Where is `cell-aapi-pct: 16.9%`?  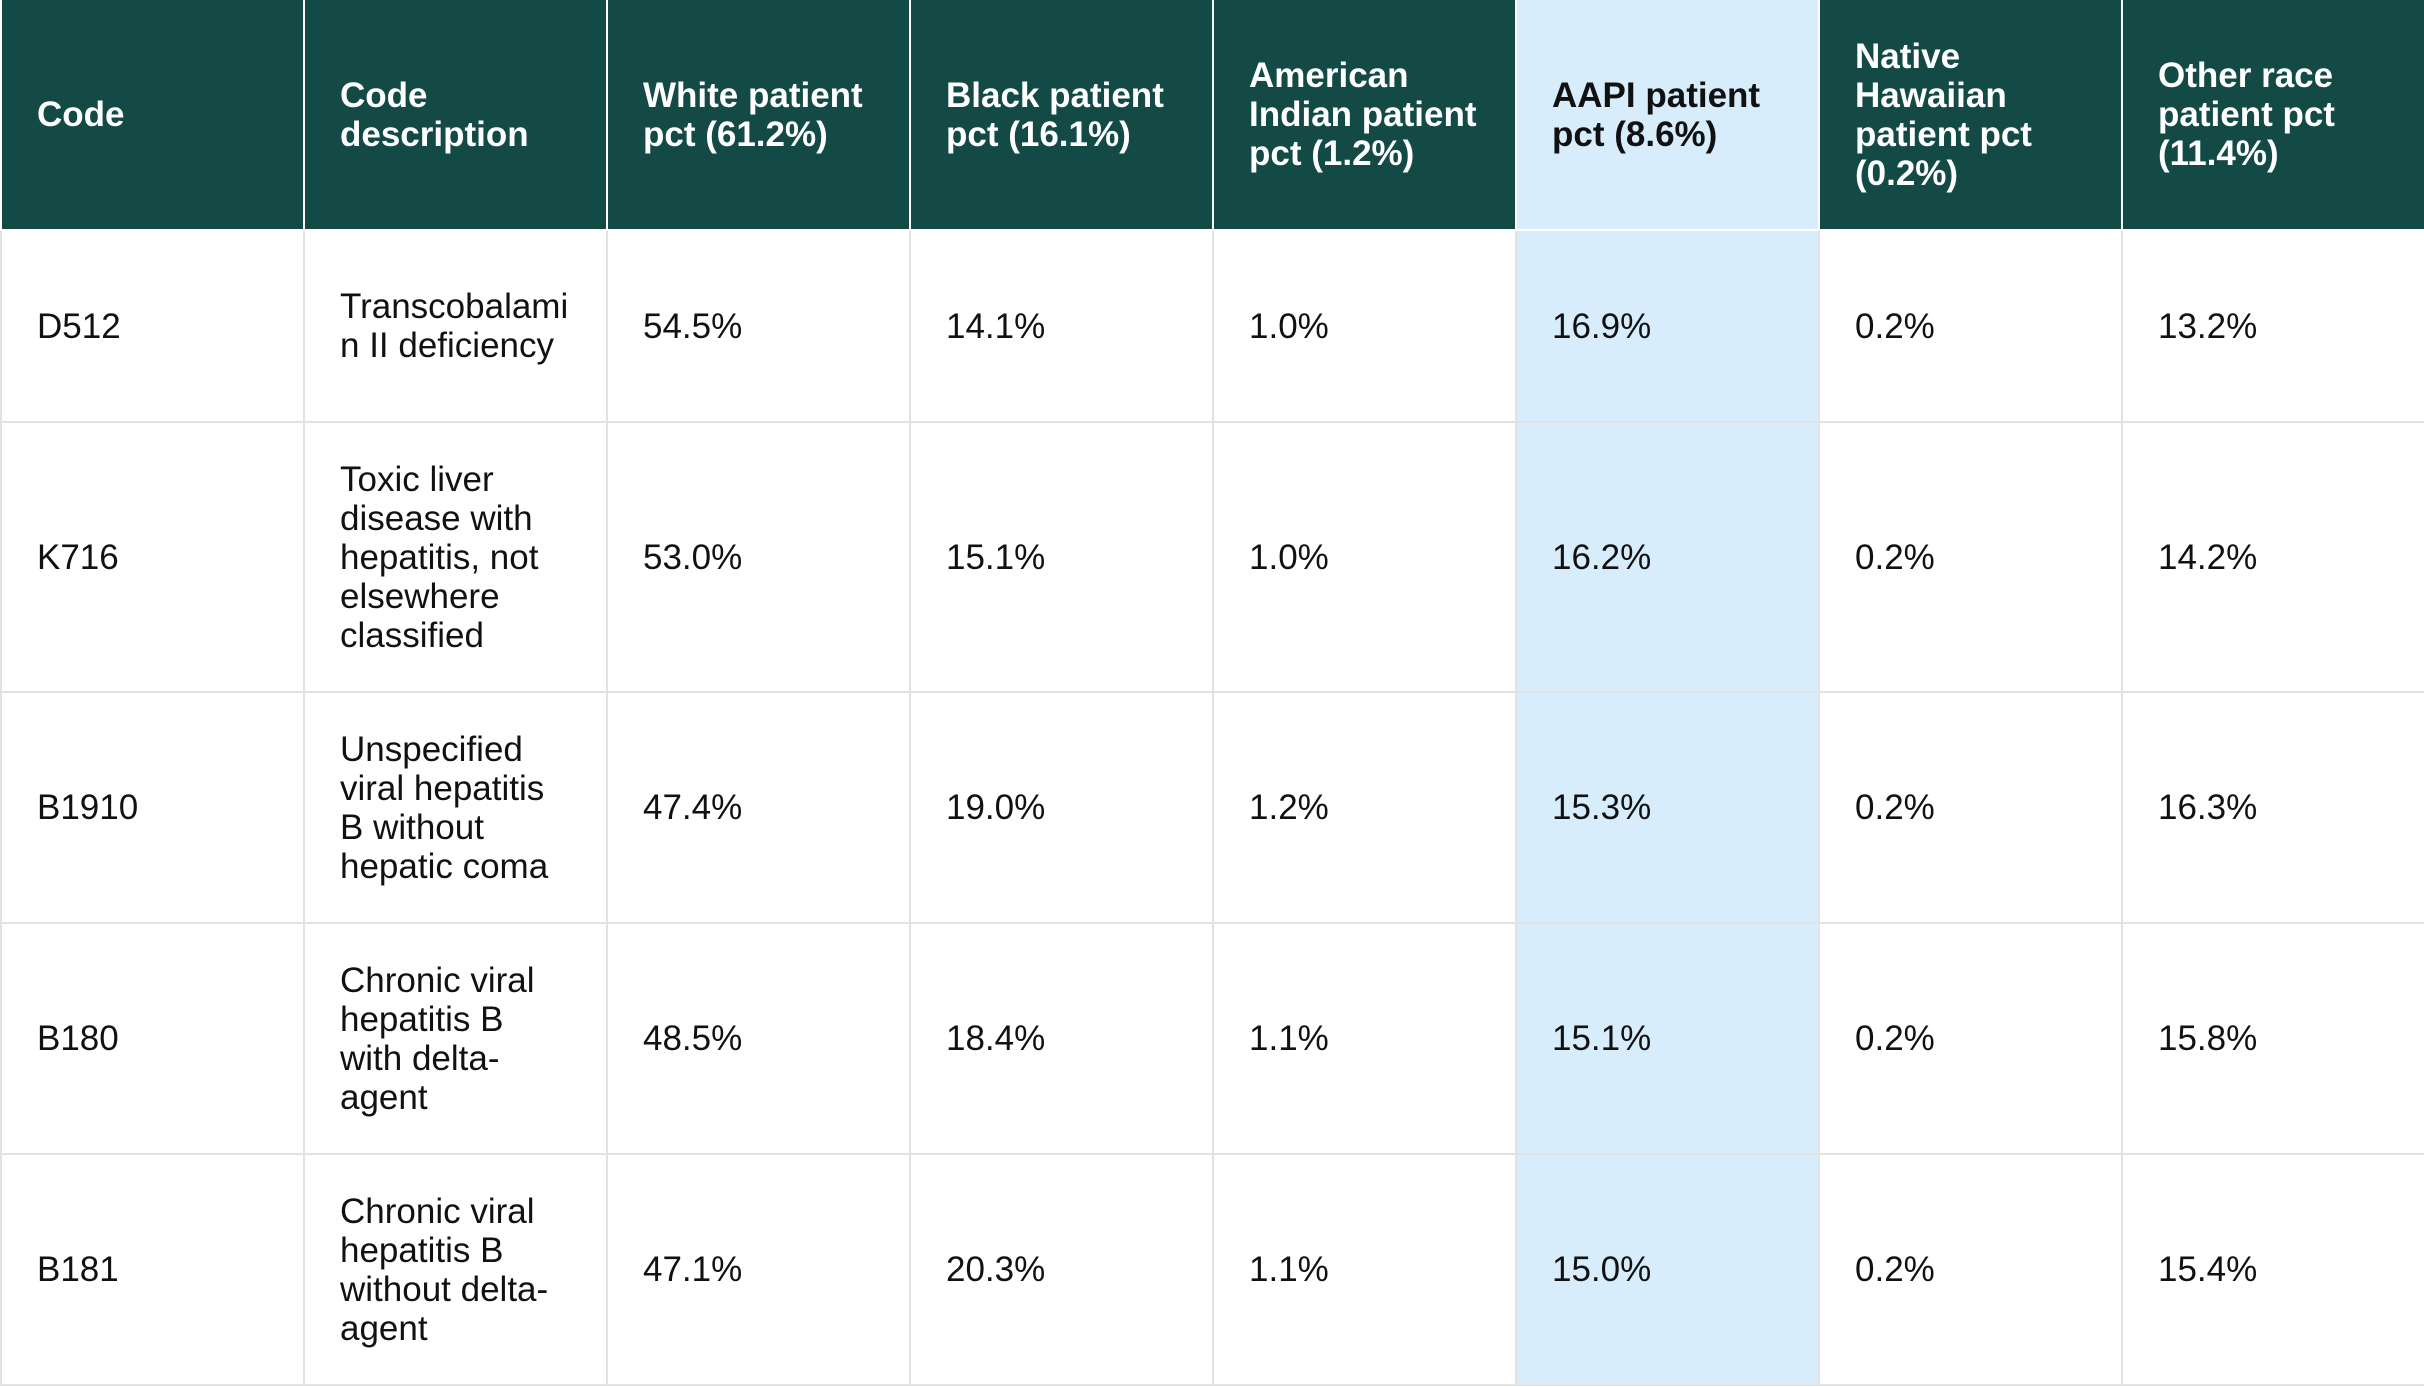 cell-aapi-pct: 16.9% is located at coordinates (1667, 326).